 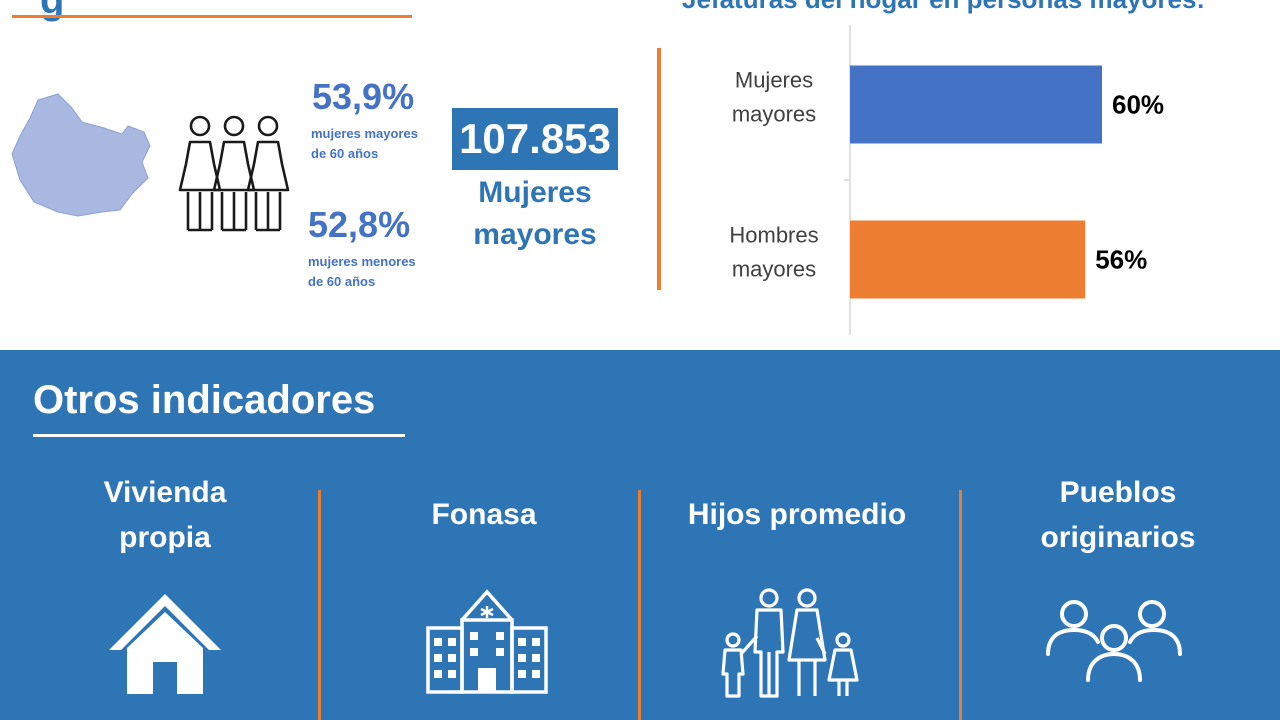 I want to click on indicator-fonasa: Fonasa, so click(x=484, y=595).